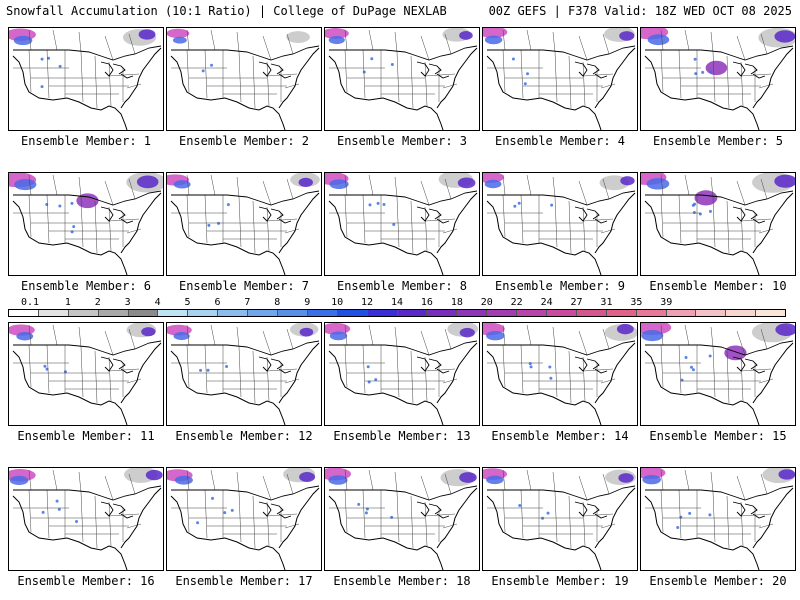  I want to click on legend-tick-label: 18, so click(456, 302).